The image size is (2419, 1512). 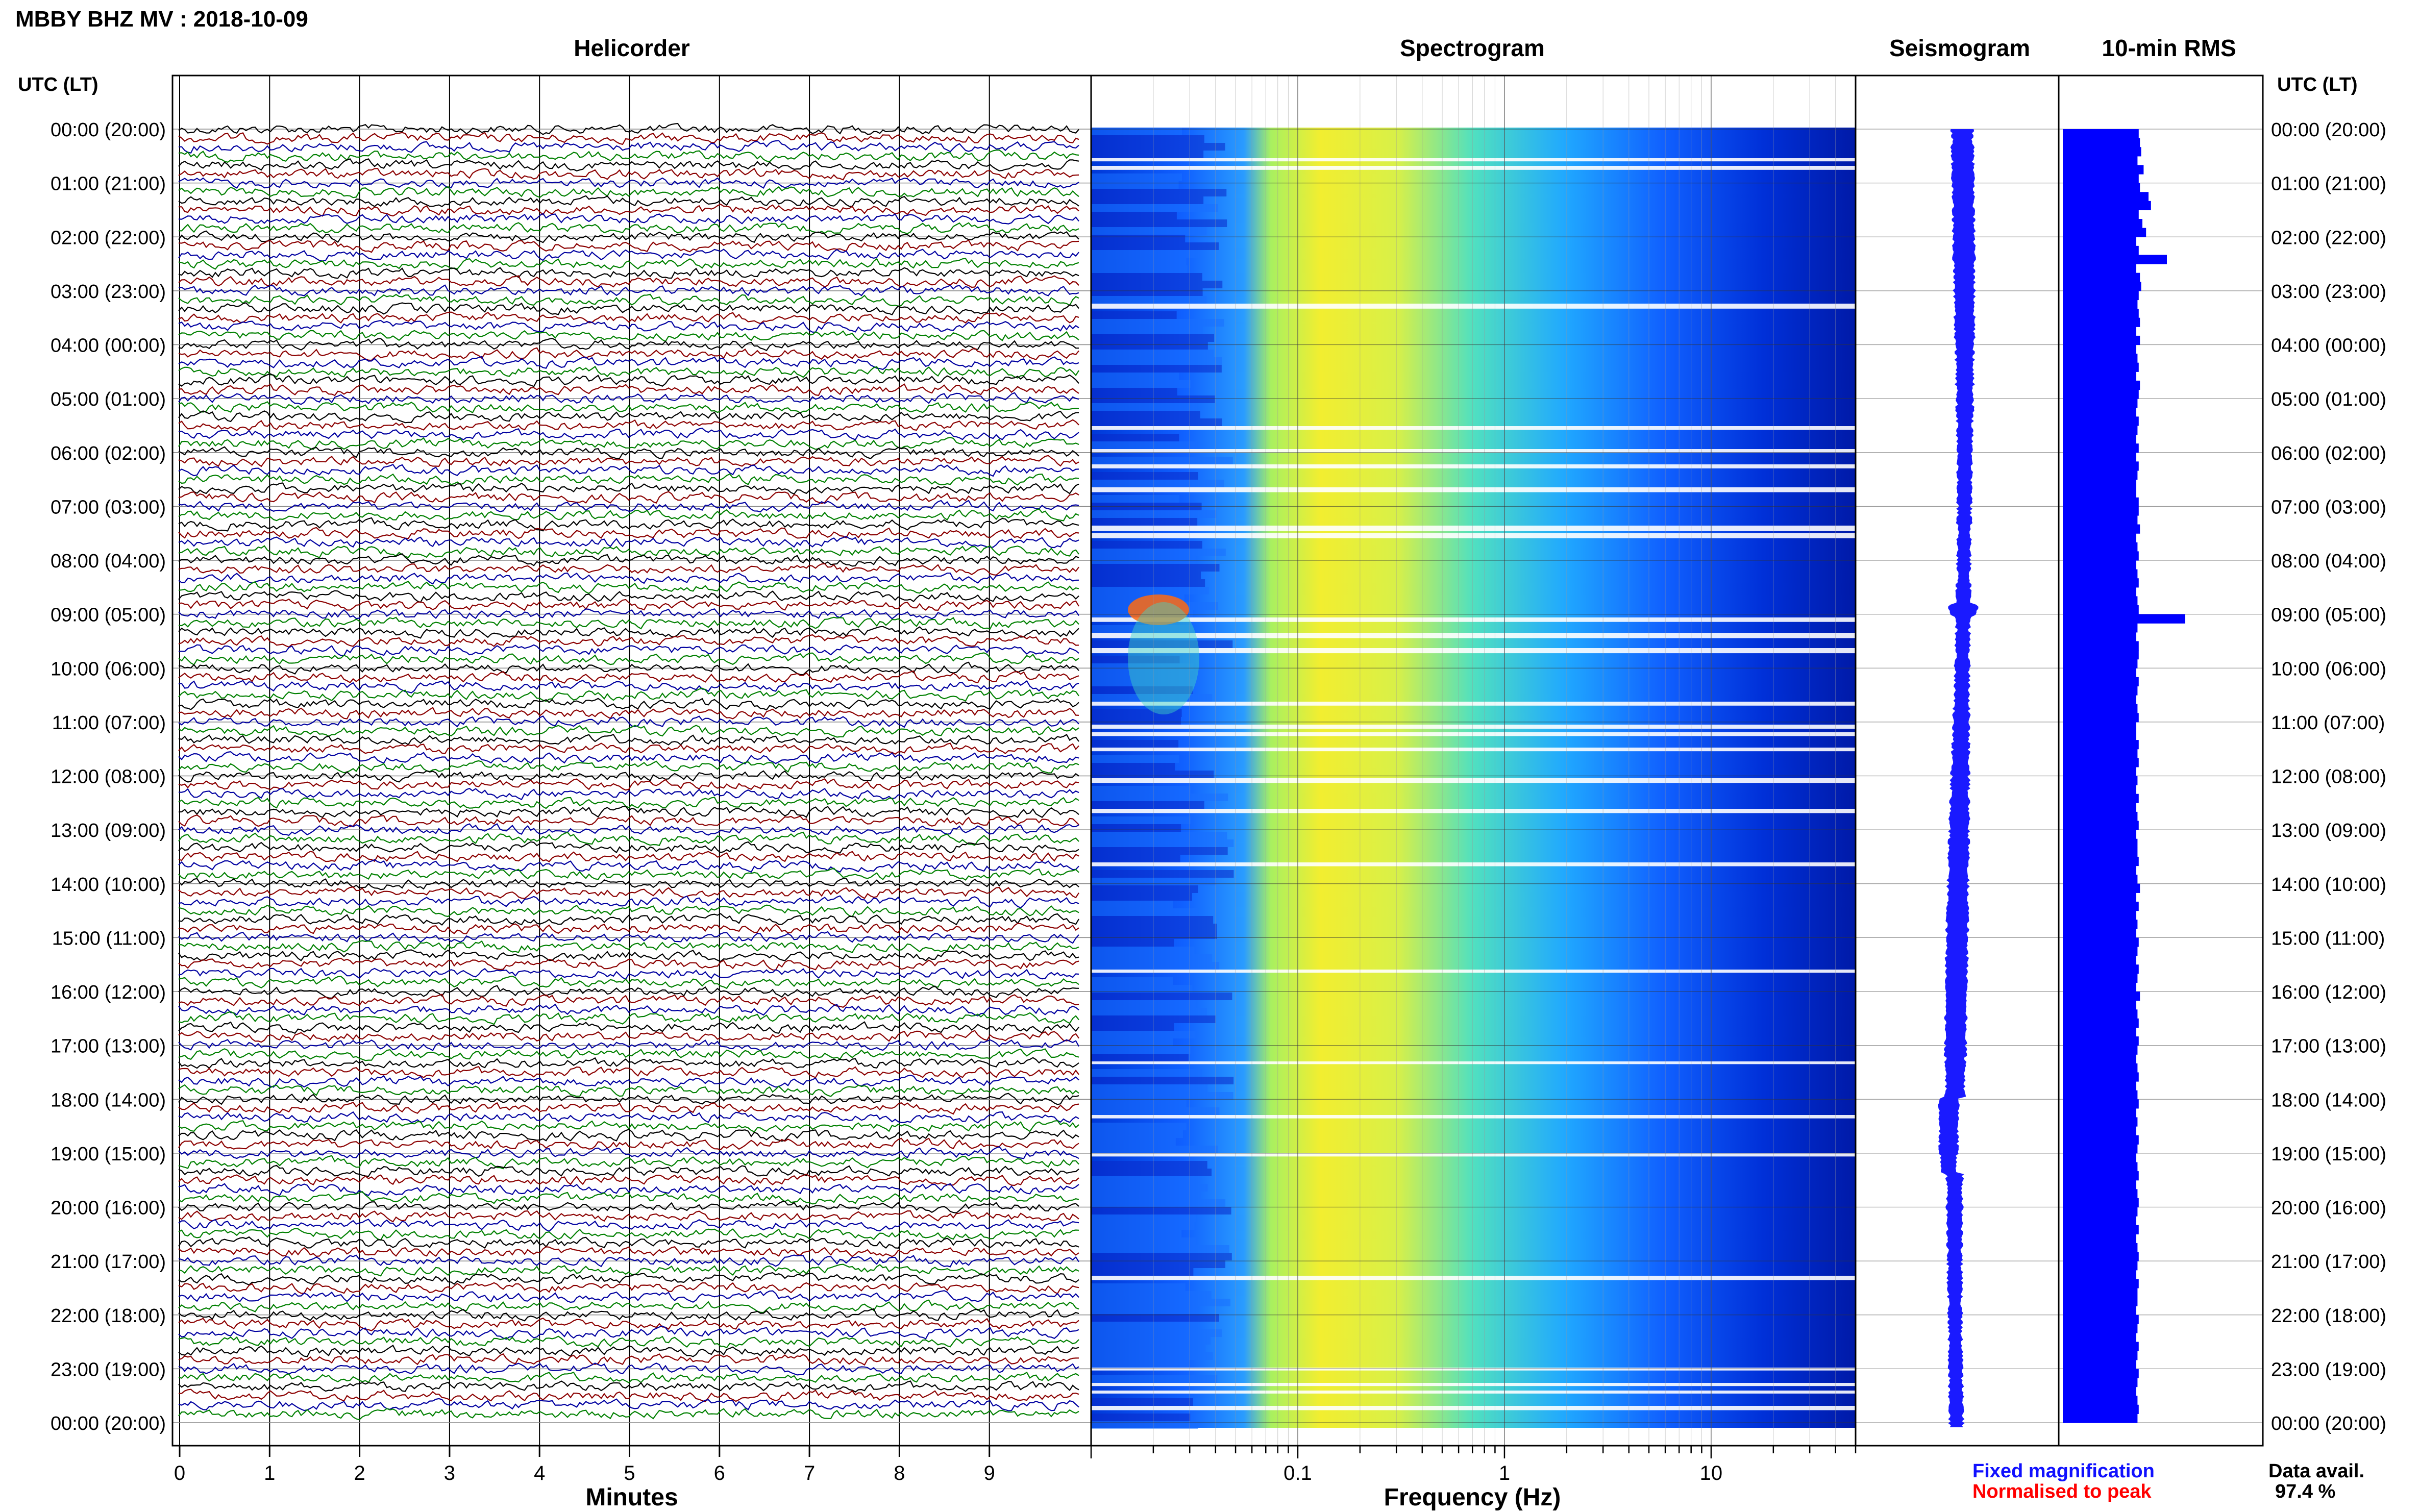 I want to click on minutes-axis-label: Minutes, so click(x=631, y=1497).